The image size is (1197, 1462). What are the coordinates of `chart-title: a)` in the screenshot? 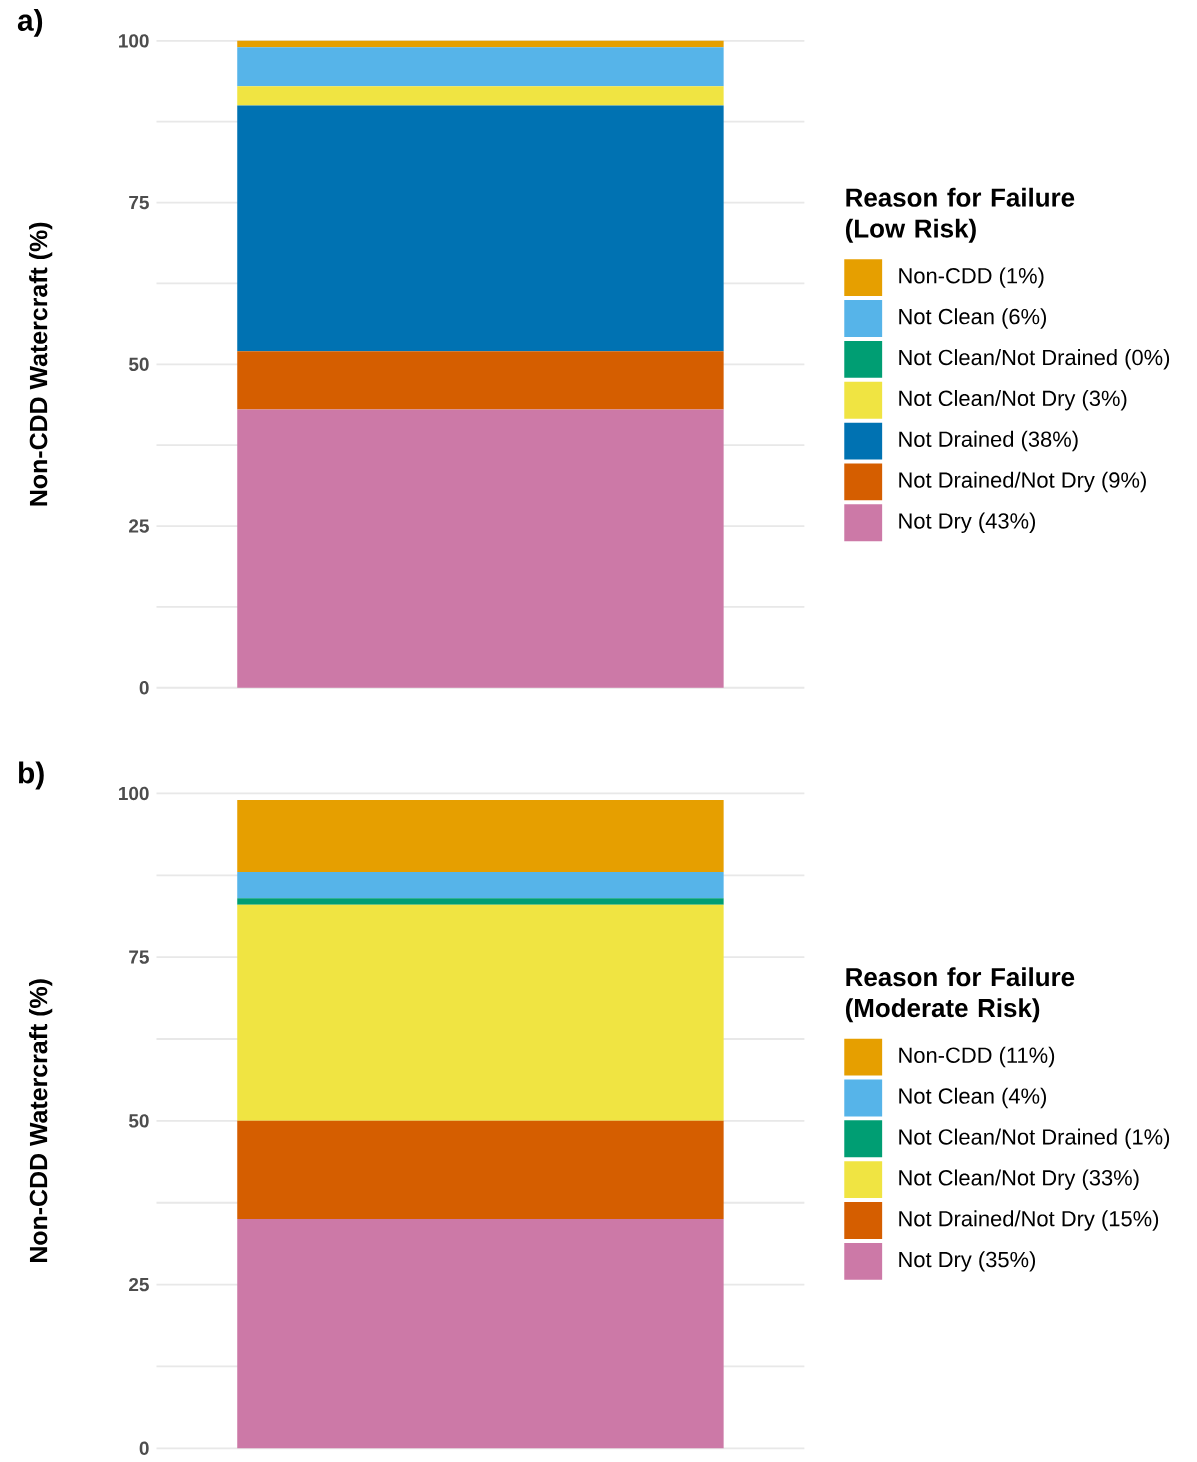 It's located at (30, 22).